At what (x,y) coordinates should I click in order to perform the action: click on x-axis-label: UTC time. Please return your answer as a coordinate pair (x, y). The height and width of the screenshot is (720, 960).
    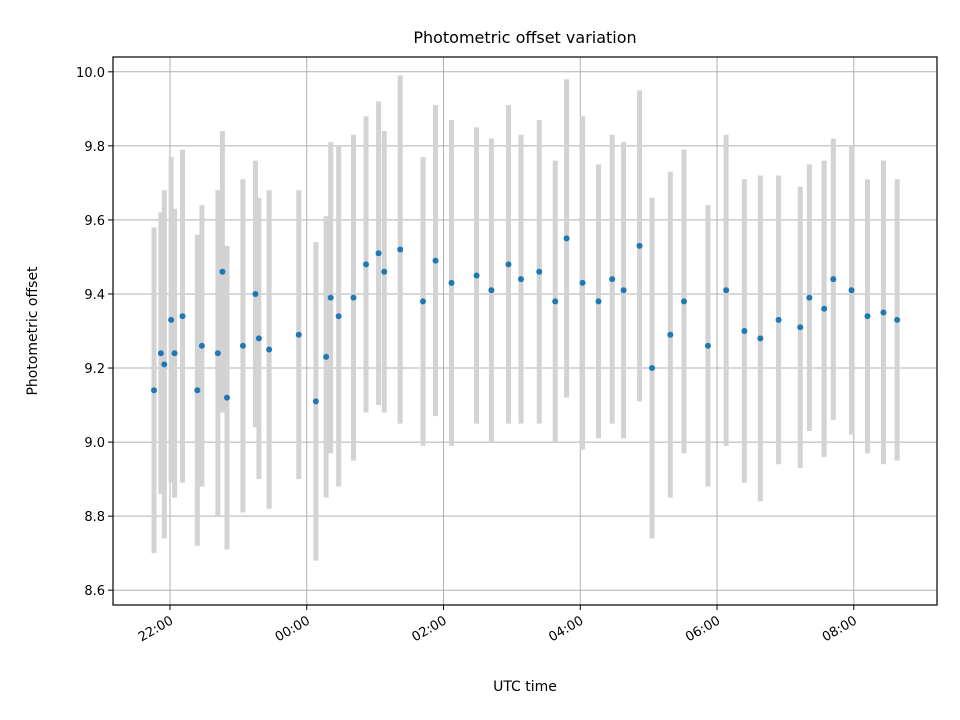
    Looking at the image, I should click on (525, 687).